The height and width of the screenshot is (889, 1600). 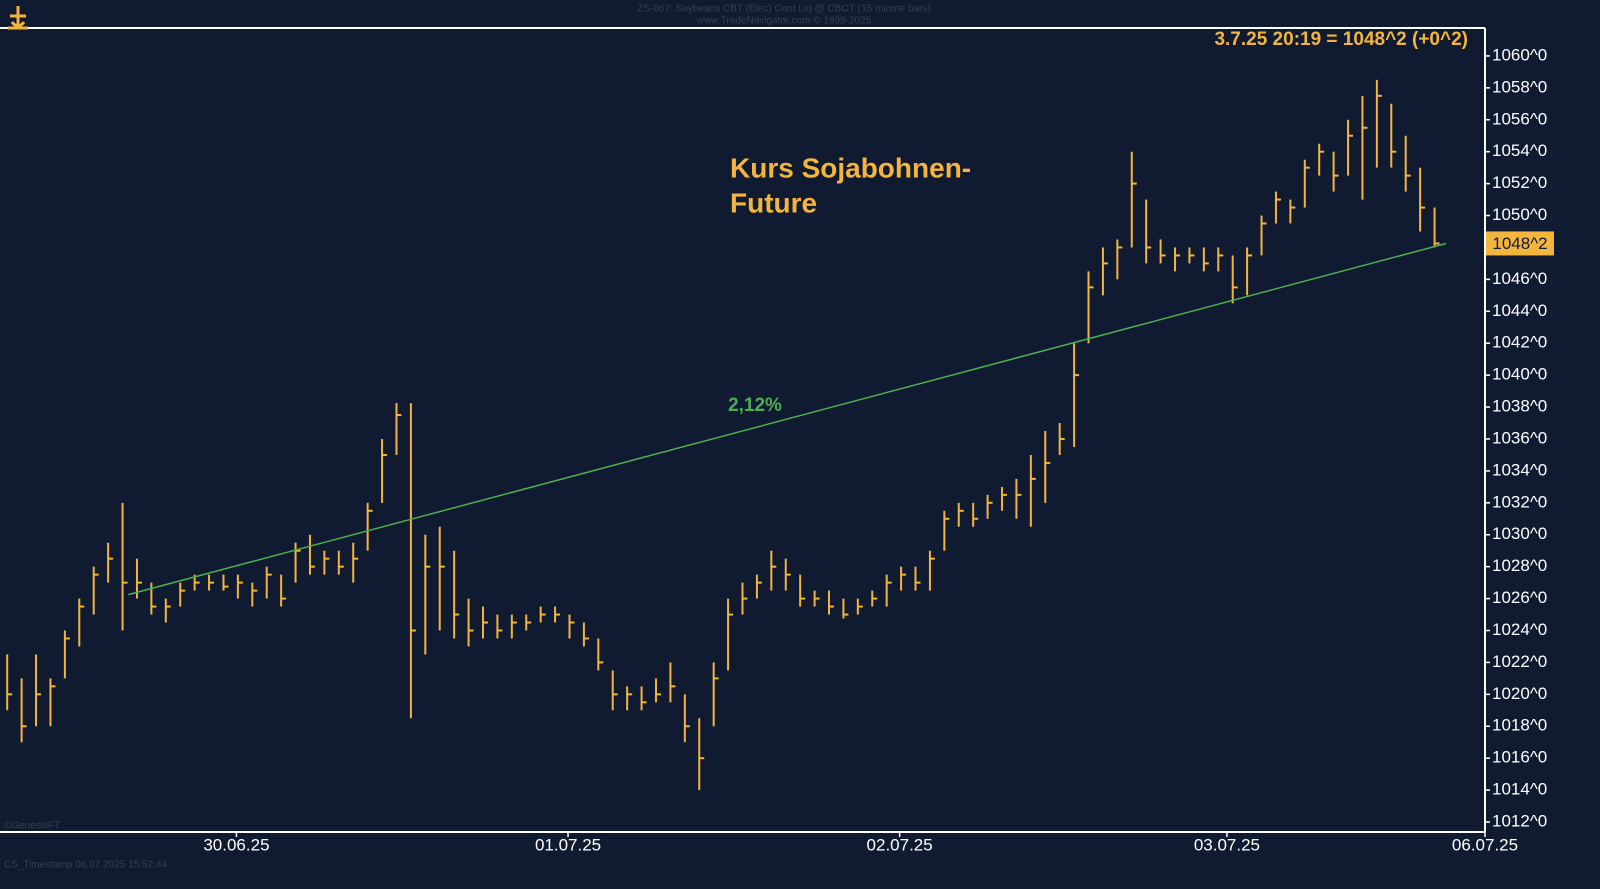 What do you see at coordinates (1341, 39) in the screenshot?
I see `last-quote: 3.7.25 20:19 = 1048^2 (+0^2)` at bounding box center [1341, 39].